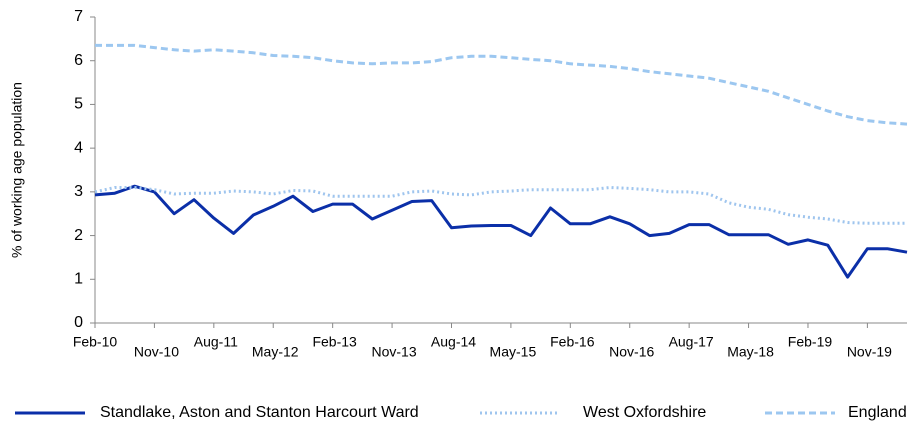 Image resolution: width=914 pixels, height=425 pixels. Describe the element at coordinates (78, 322) in the screenshot. I see `y-tick-label: 0` at that location.